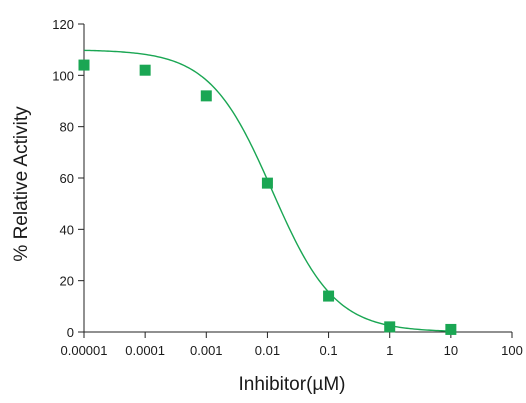 The width and height of the screenshot is (526, 403). What do you see at coordinates (21, 184) in the screenshot?
I see `y-axis-title: % Relative Activity` at bounding box center [21, 184].